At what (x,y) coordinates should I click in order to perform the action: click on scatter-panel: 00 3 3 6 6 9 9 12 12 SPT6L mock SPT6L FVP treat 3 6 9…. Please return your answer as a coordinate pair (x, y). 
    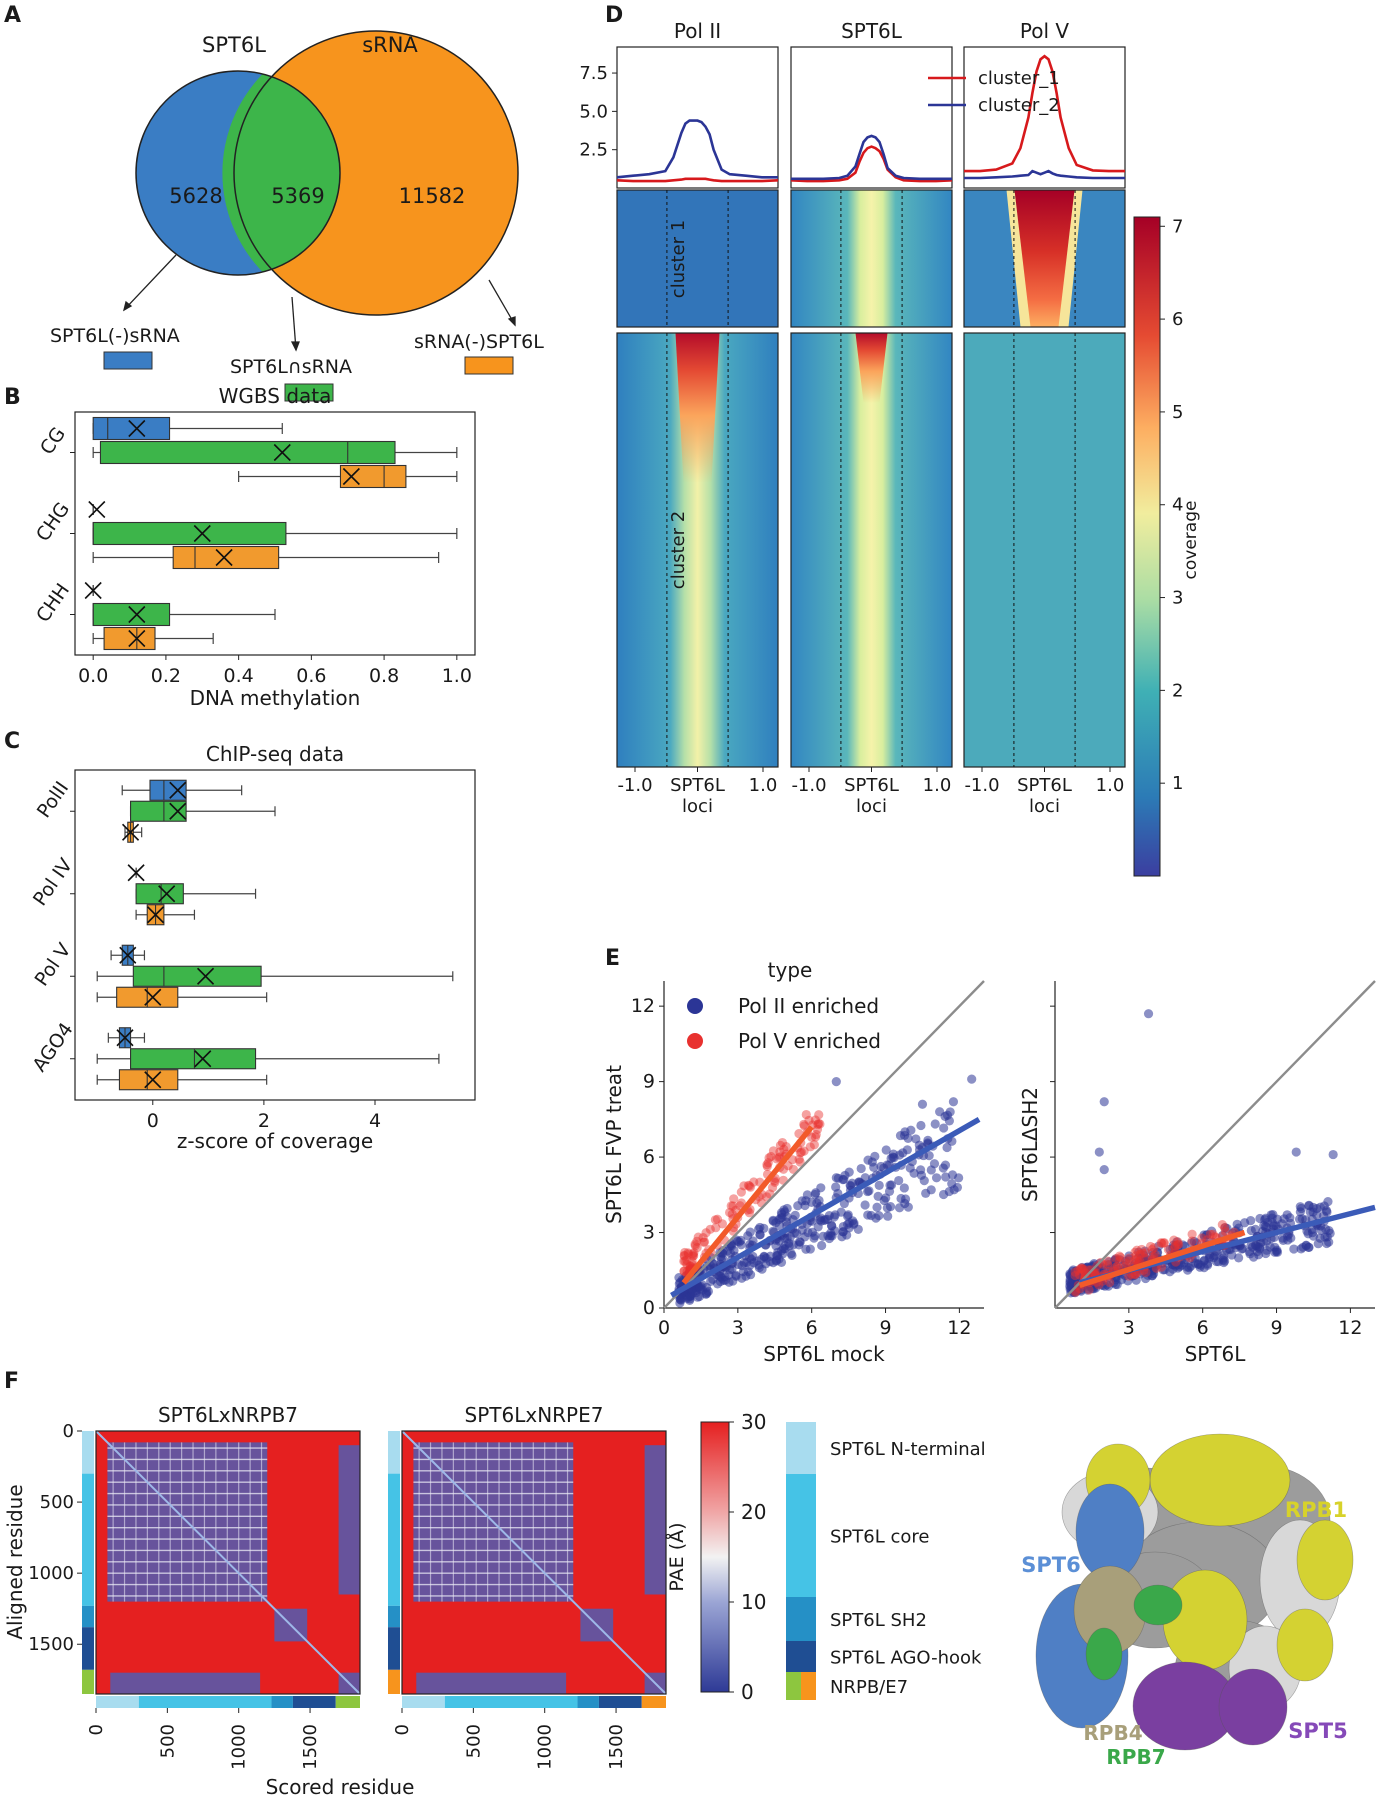
    Looking at the image, I should click on (989, 1162).